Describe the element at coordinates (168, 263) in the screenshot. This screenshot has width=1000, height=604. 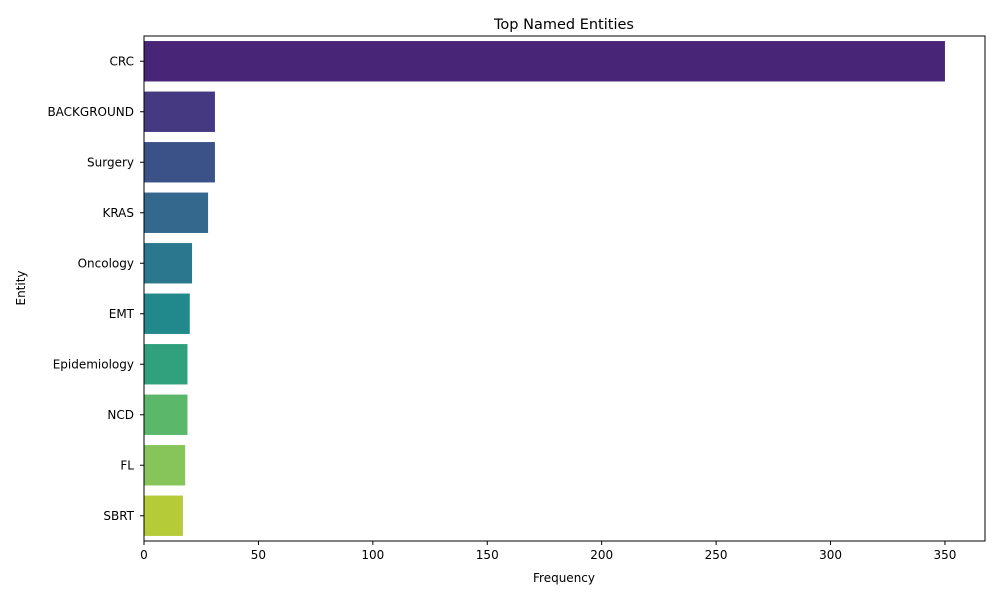
I see `bar-oncology` at that location.